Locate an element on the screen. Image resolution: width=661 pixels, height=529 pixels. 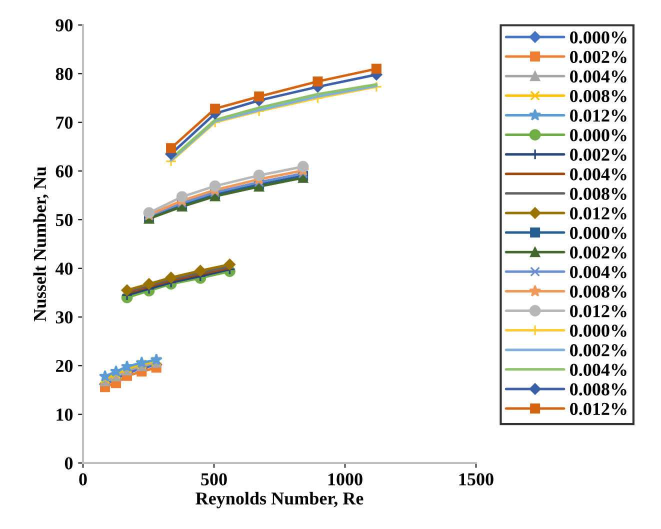
y-axis-title: Nusselt Number, Nu is located at coordinates (41, 244).